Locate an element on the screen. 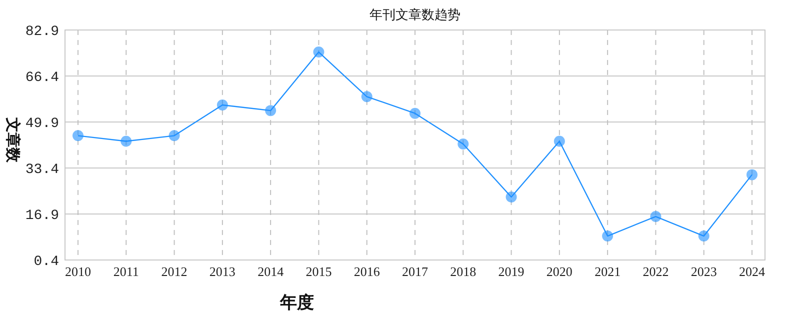 This screenshot has width=790, height=330. y-tick-label: 66.4 is located at coordinates (42, 78).